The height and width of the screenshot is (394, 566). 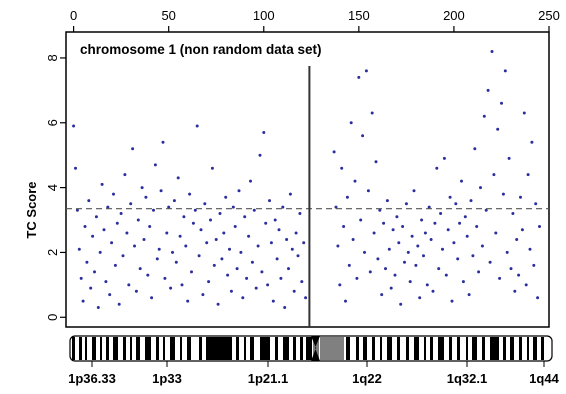 I want to click on band-label: 1p36.33, so click(x=92, y=378).